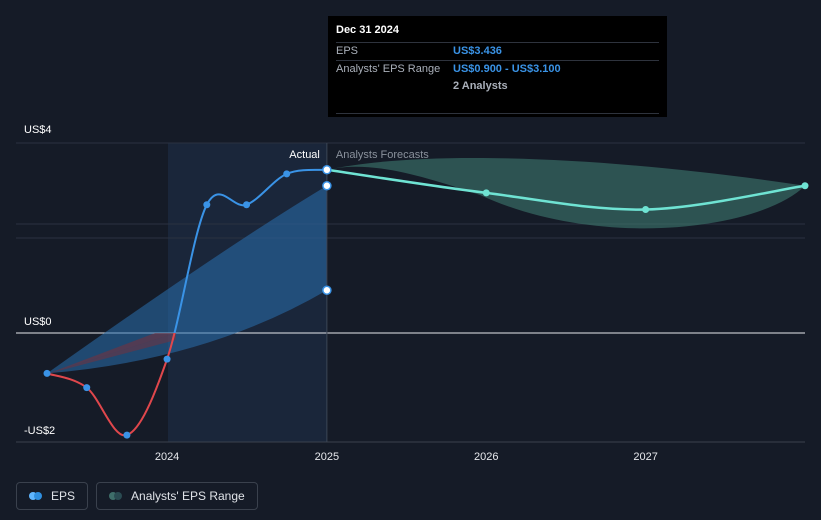 The height and width of the screenshot is (520, 821). I want to click on range-low-point, so click(327, 290).